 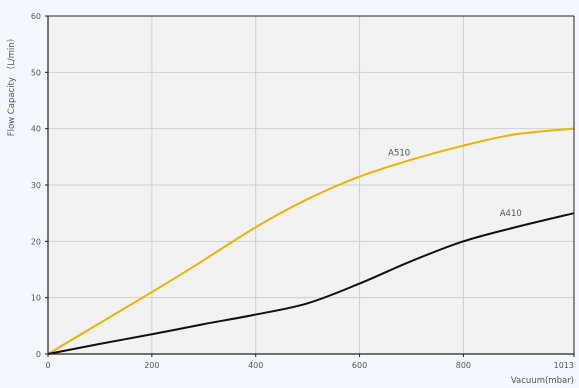 I want to click on series-annotations: A510 A410, so click(x=455, y=184).